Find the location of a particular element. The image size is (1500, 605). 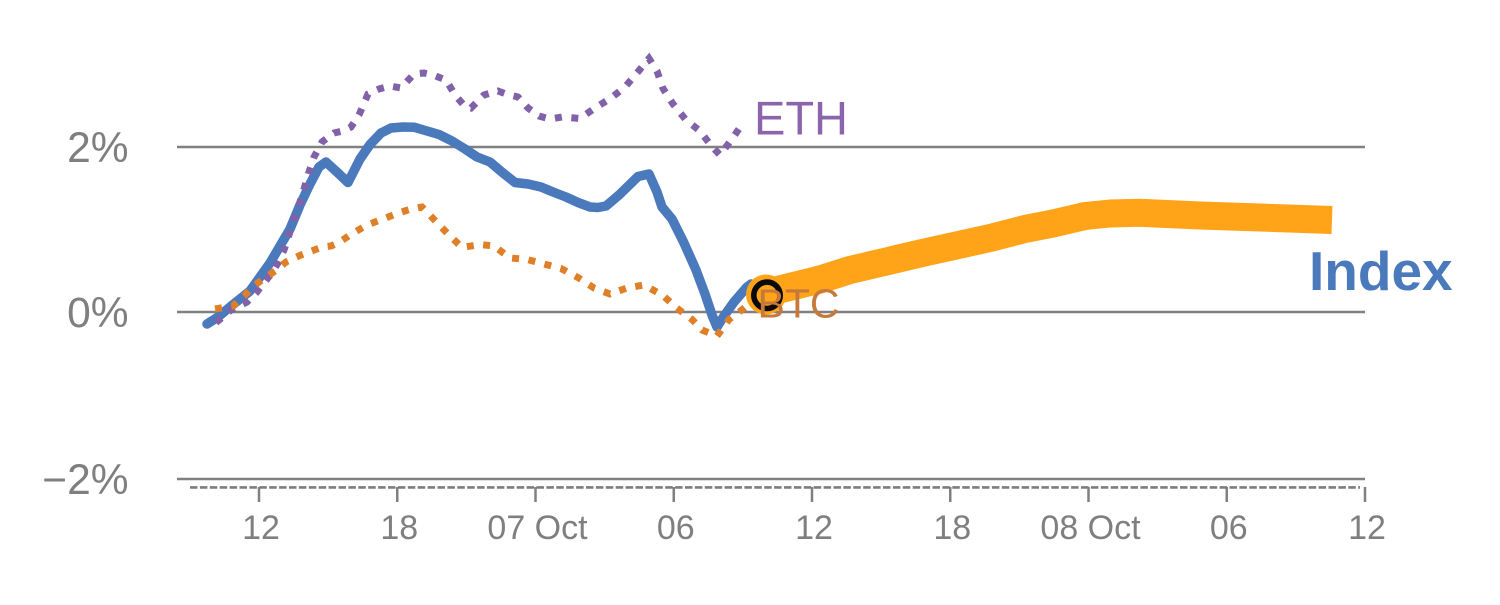

svg-text: ETH is located at coordinates (801, 118).